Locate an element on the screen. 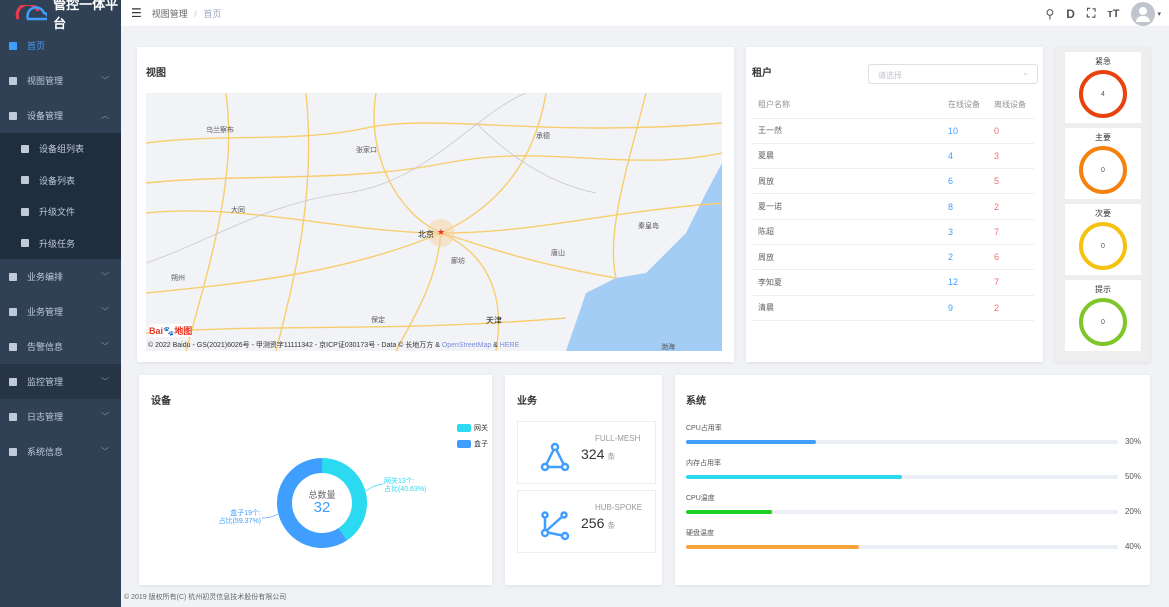  service-title: 业务 is located at coordinates (527, 401).